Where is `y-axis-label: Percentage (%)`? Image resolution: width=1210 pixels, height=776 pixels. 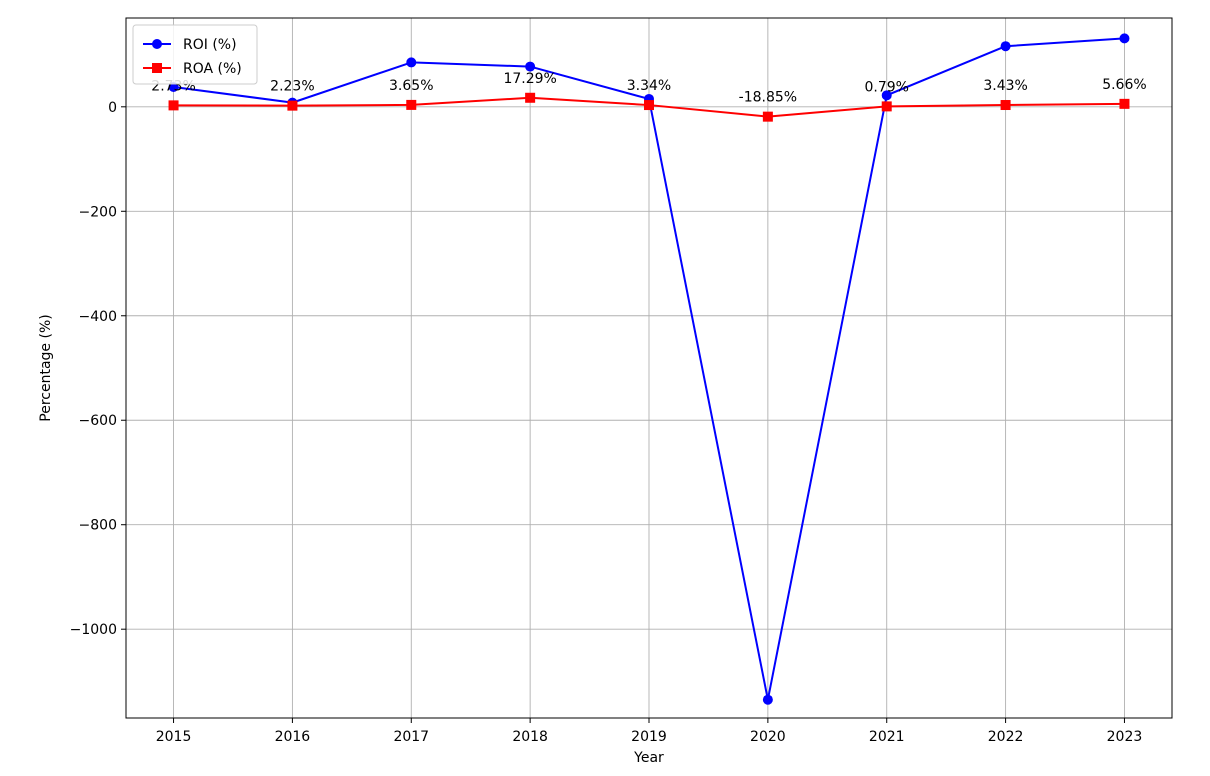
y-axis-label: Percentage (%) is located at coordinates (46, 367).